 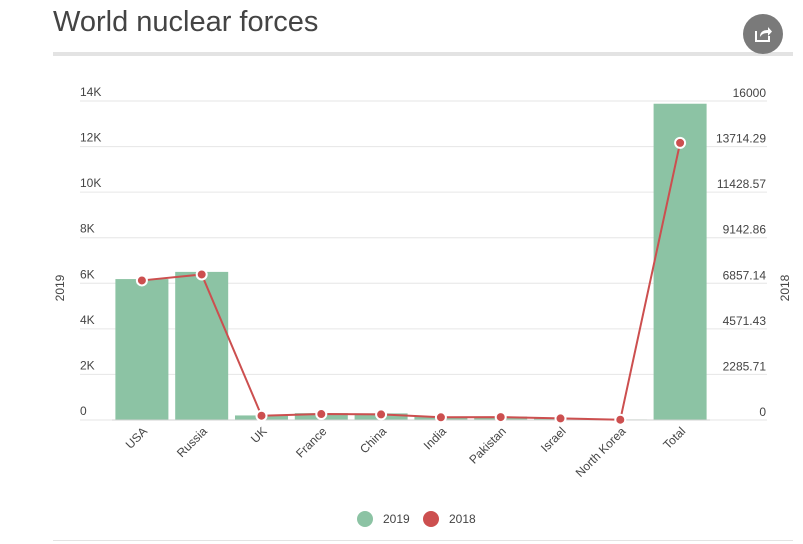 I want to click on y-right-tick-label: 6857.14, so click(x=745, y=275).